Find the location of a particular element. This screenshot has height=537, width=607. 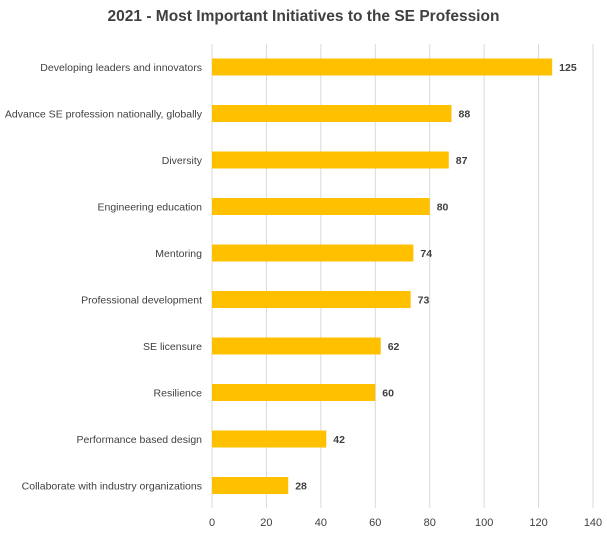

category-label: Diversity is located at coordinates (182, 161).